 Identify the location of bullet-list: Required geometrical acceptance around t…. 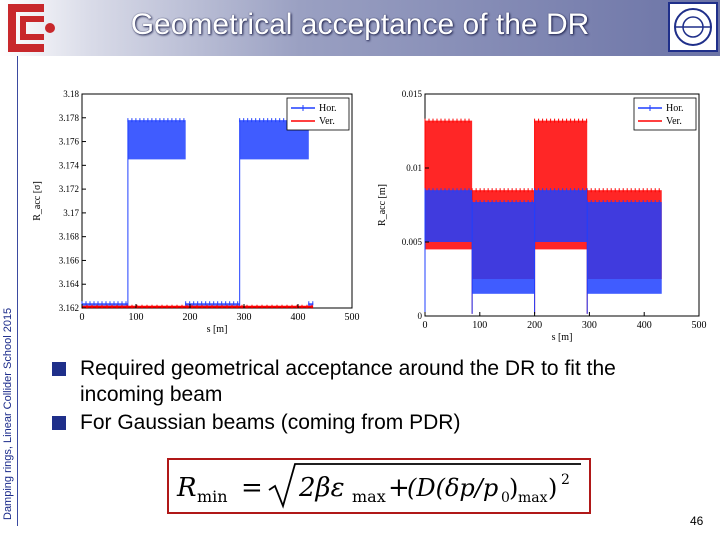
(370, 397).